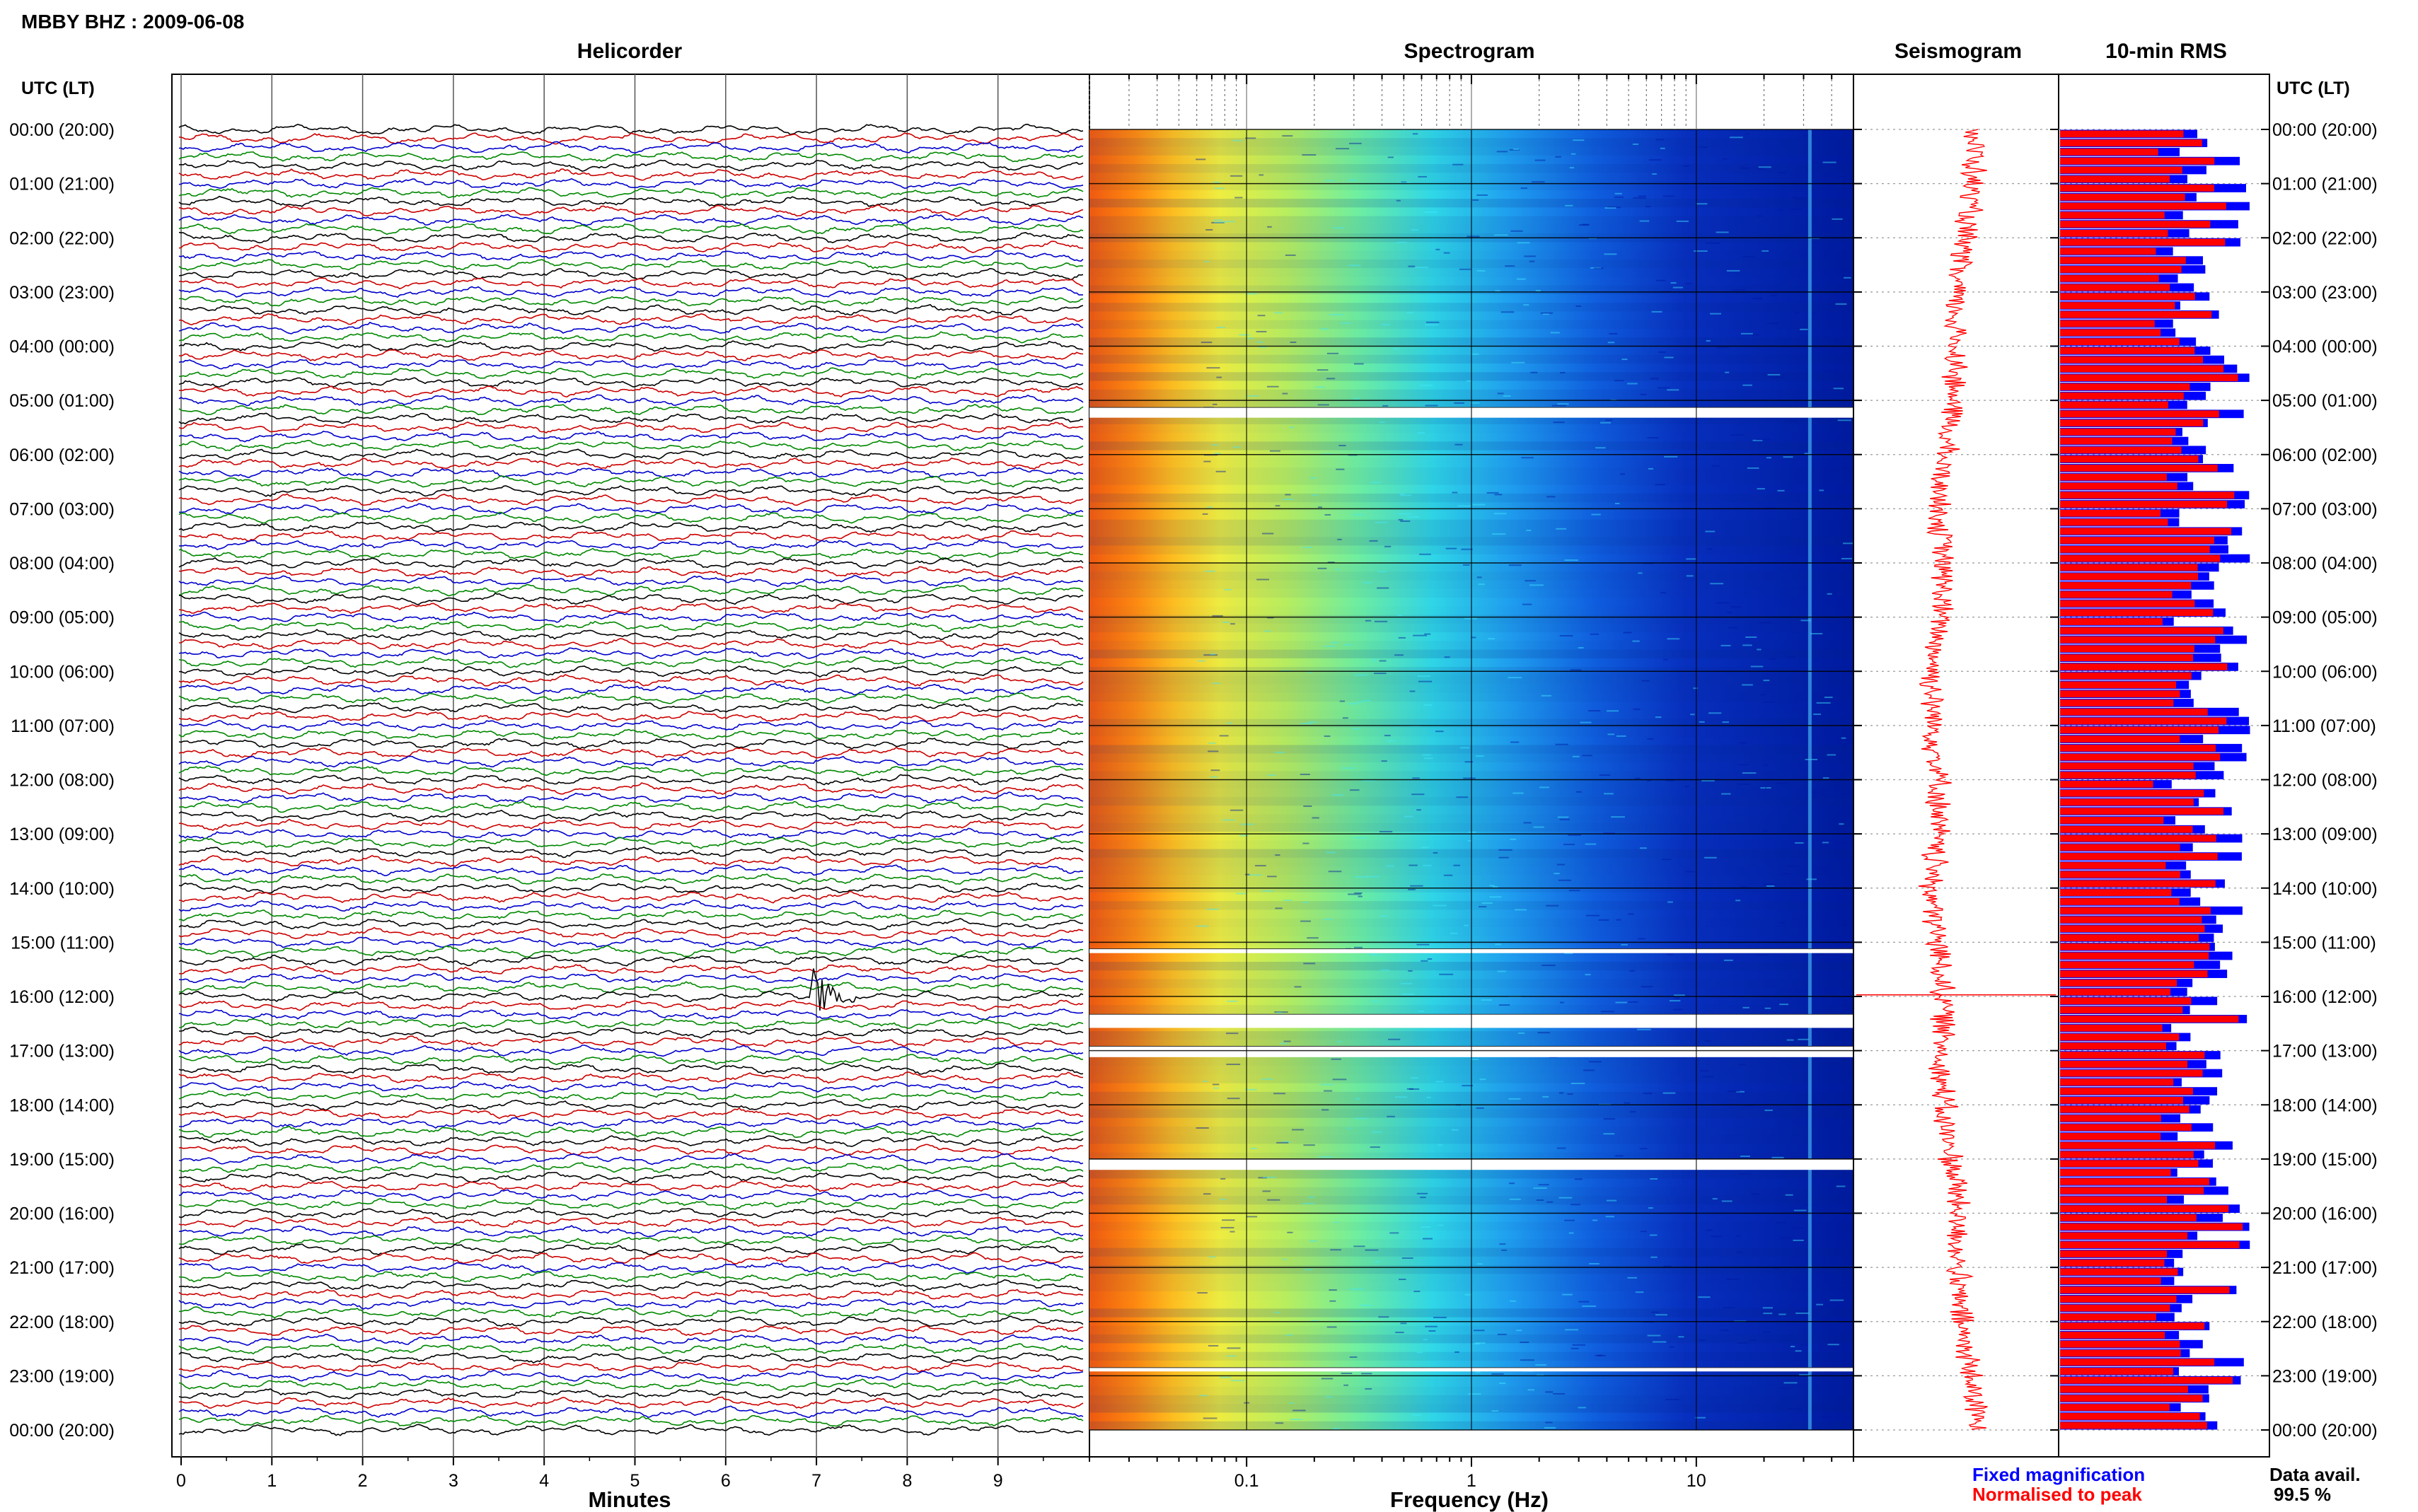 This screenshot has height=1512, width=2418. Describe the element at coordinates (2325, 1214) in the screenshot. I see `time-label-right: 20:00 (16:00)` at that location.